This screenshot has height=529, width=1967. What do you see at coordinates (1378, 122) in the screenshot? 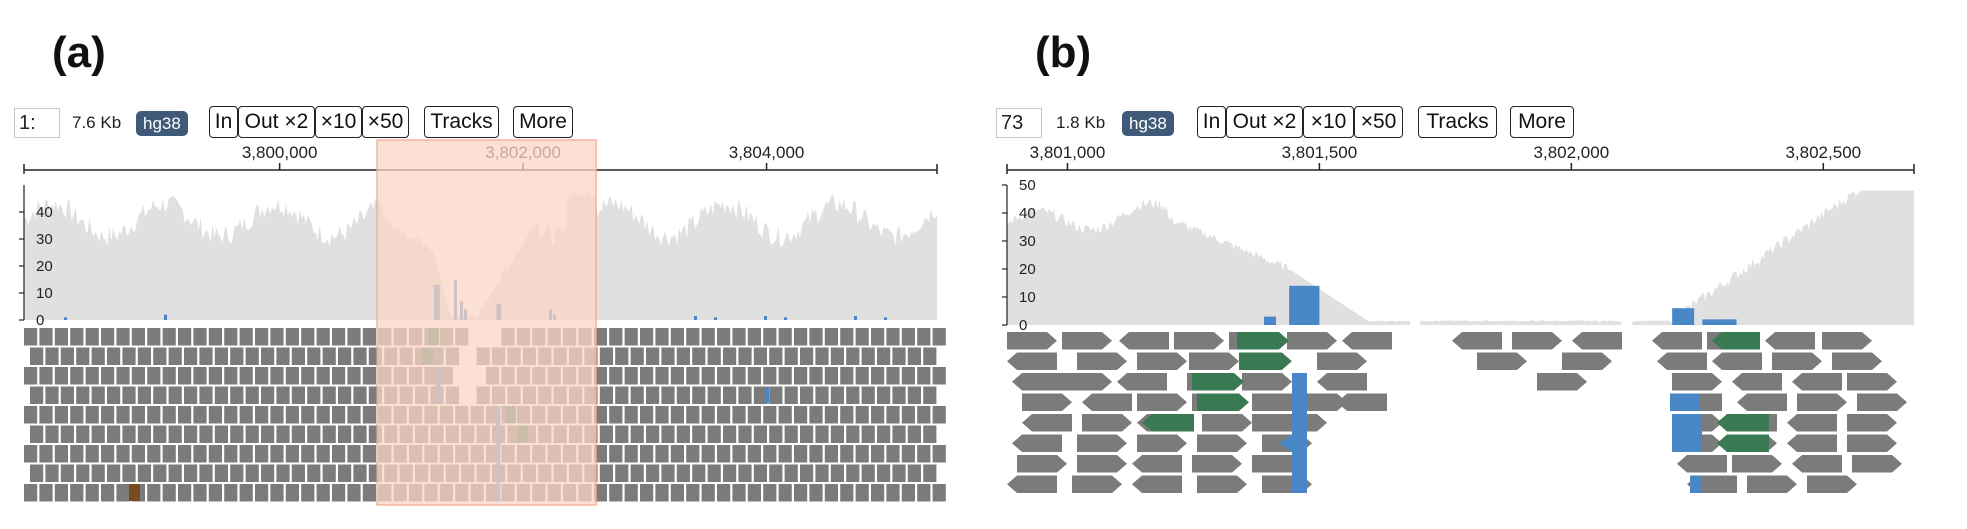
I see `panel-b-zoom-x50-button: ×50` at bounding box center [1378, 122].